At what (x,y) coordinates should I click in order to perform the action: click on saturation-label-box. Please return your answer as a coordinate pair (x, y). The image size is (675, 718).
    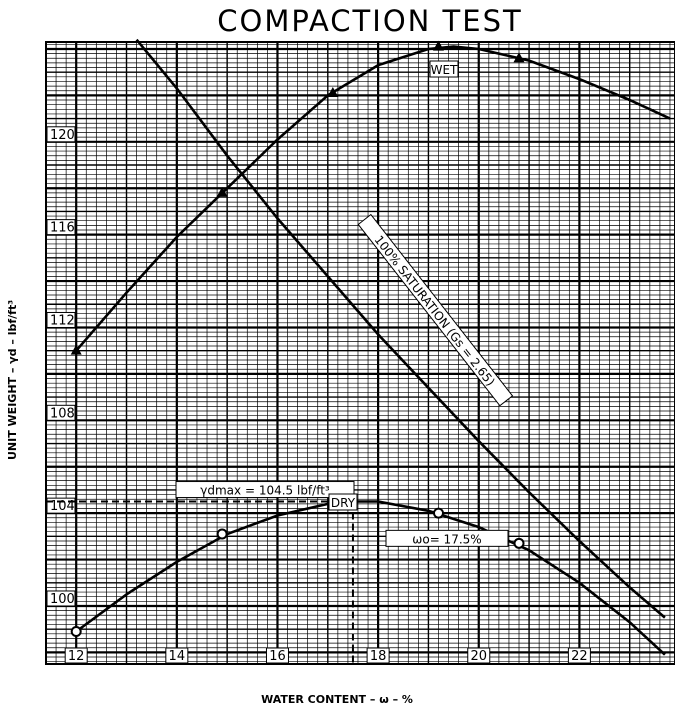
    Looking at the image, I should click on (435, 310).